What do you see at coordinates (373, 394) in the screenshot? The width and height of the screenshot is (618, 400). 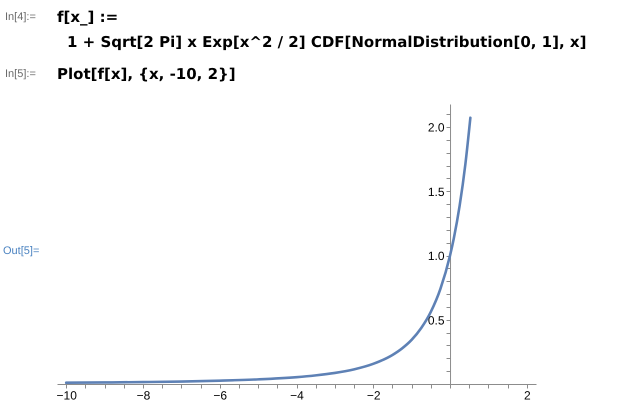 I see `x-tick-label: −2` at bounding box center [373, 394].